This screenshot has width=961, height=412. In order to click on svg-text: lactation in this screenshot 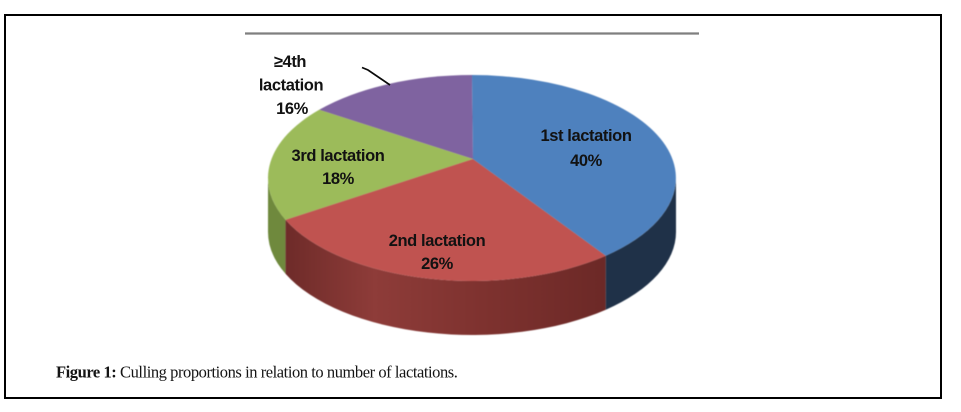, I will do `click(291, 86)`.